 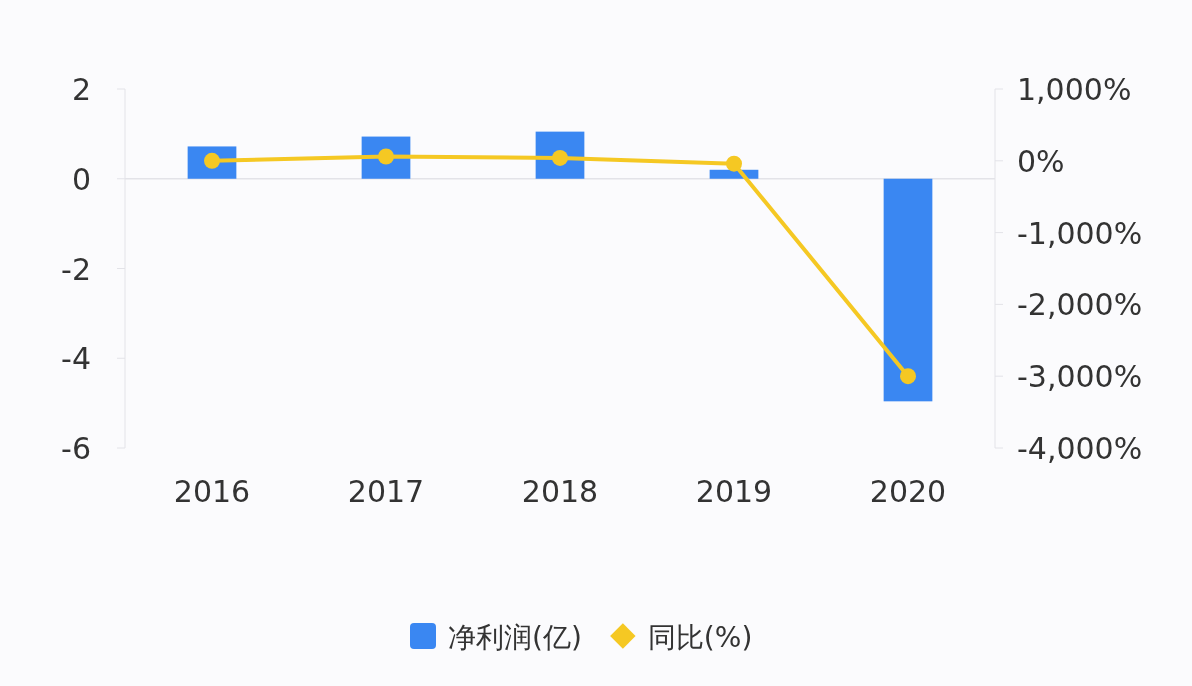 I want to click on legend-label: 净利润(亿), so click(x=515, y=637).